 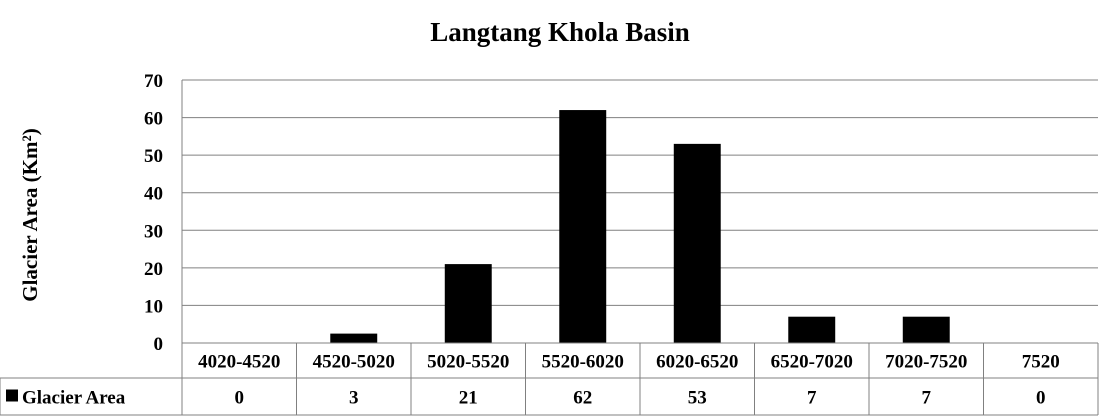 What do you see at coordinates (153, 306) in the screenshot?
I see `y-tick-label: 10` at bounding box center [153, 306].